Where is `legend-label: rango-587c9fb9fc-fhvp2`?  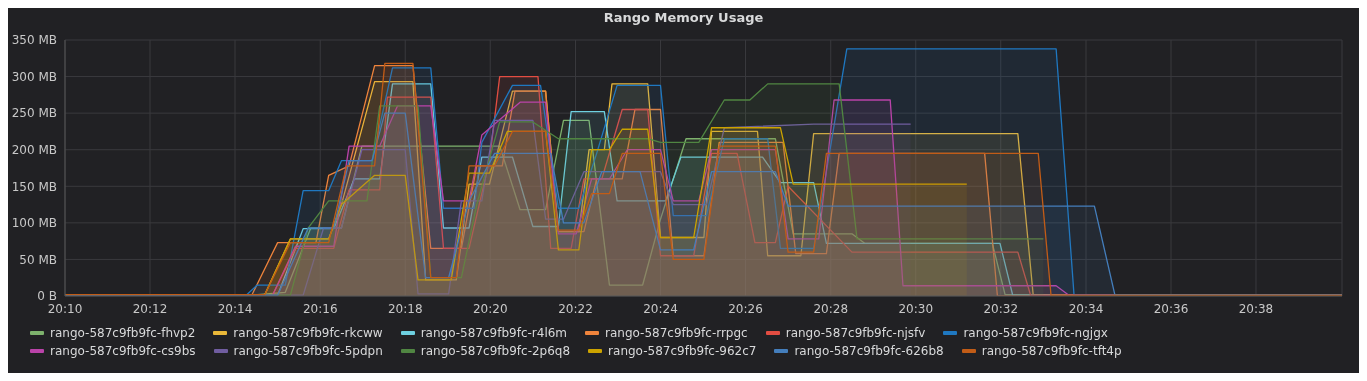
legend-label: rango-587c9fb9fc-fhvp2 is located at coordinates (122, 333).